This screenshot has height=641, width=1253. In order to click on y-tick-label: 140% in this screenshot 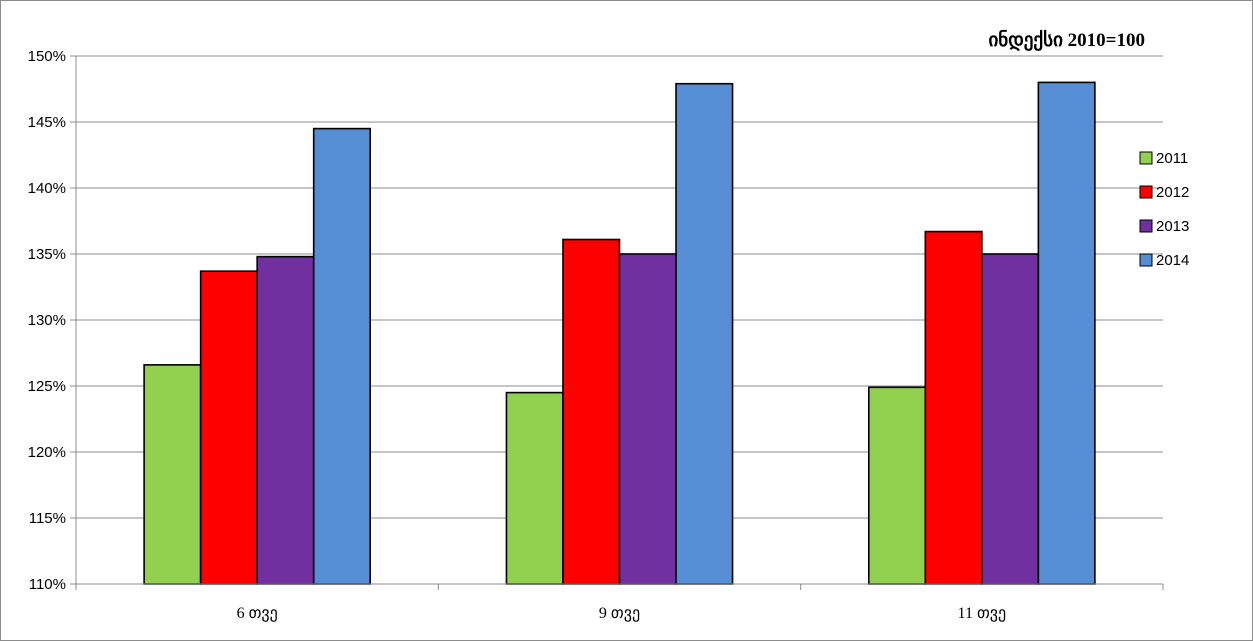, I will do `click(47, 188)`.